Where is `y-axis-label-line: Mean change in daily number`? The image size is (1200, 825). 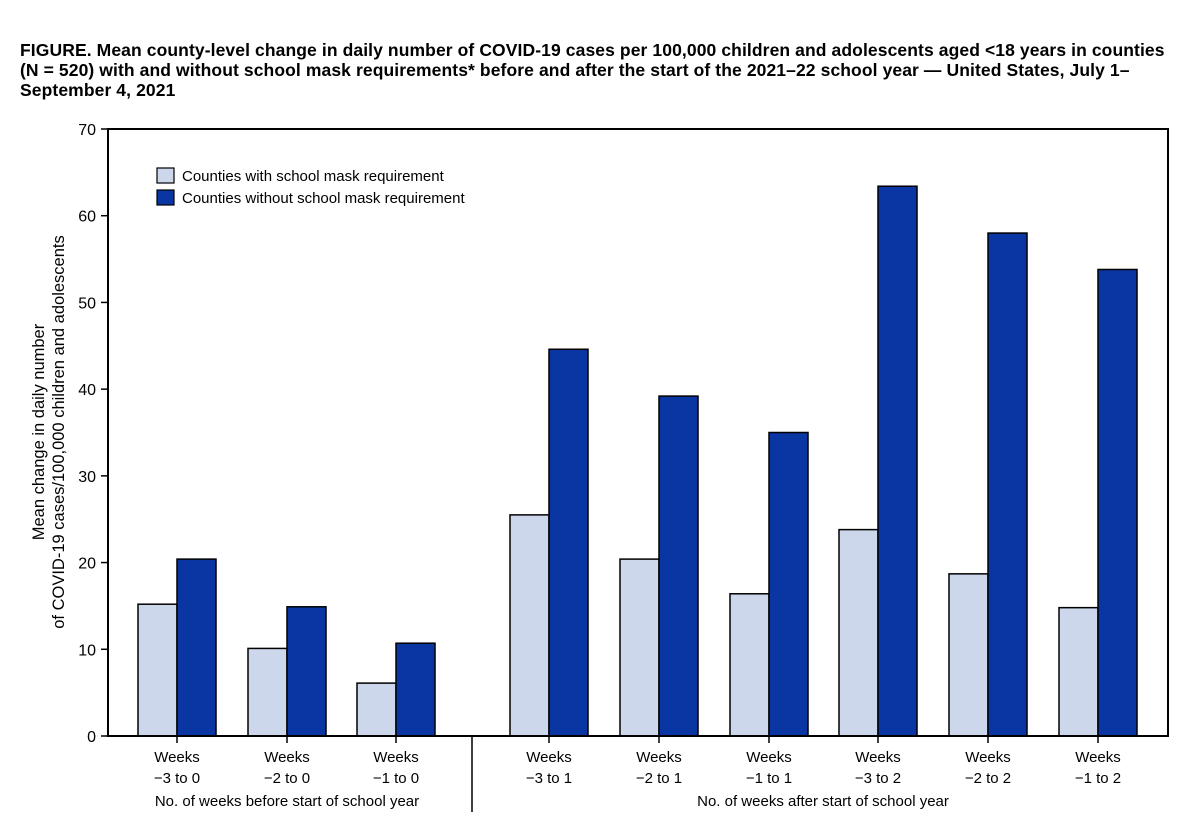 y-axis-label-line: Mean change in daily number is located at coordinates (39, 431).